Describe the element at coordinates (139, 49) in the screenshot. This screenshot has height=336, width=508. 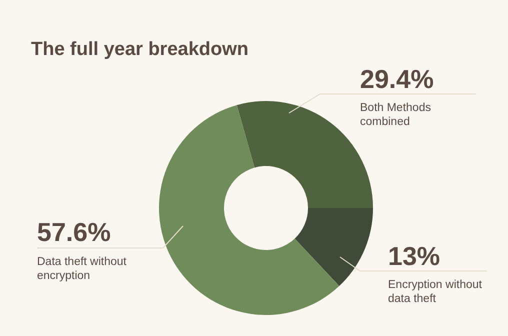
I see `chart-title: The full year breakdown` at that location.